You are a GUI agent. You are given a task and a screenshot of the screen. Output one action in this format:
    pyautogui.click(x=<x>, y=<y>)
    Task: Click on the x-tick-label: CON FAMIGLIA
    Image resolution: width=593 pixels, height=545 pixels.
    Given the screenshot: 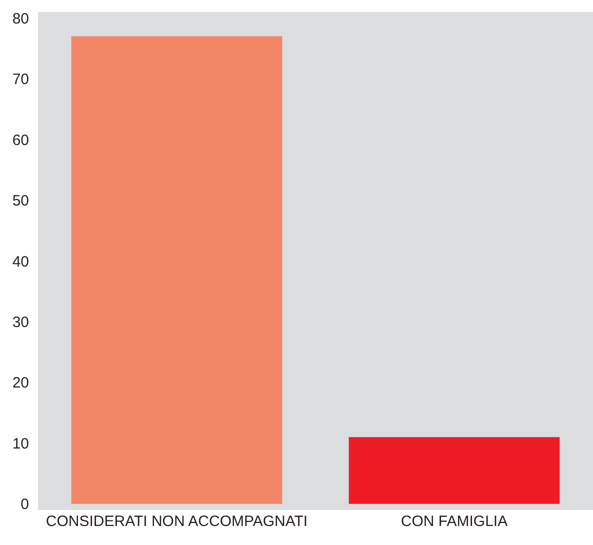 What is the action you would take?
    pyautogui.click(x=454, y=521)
    